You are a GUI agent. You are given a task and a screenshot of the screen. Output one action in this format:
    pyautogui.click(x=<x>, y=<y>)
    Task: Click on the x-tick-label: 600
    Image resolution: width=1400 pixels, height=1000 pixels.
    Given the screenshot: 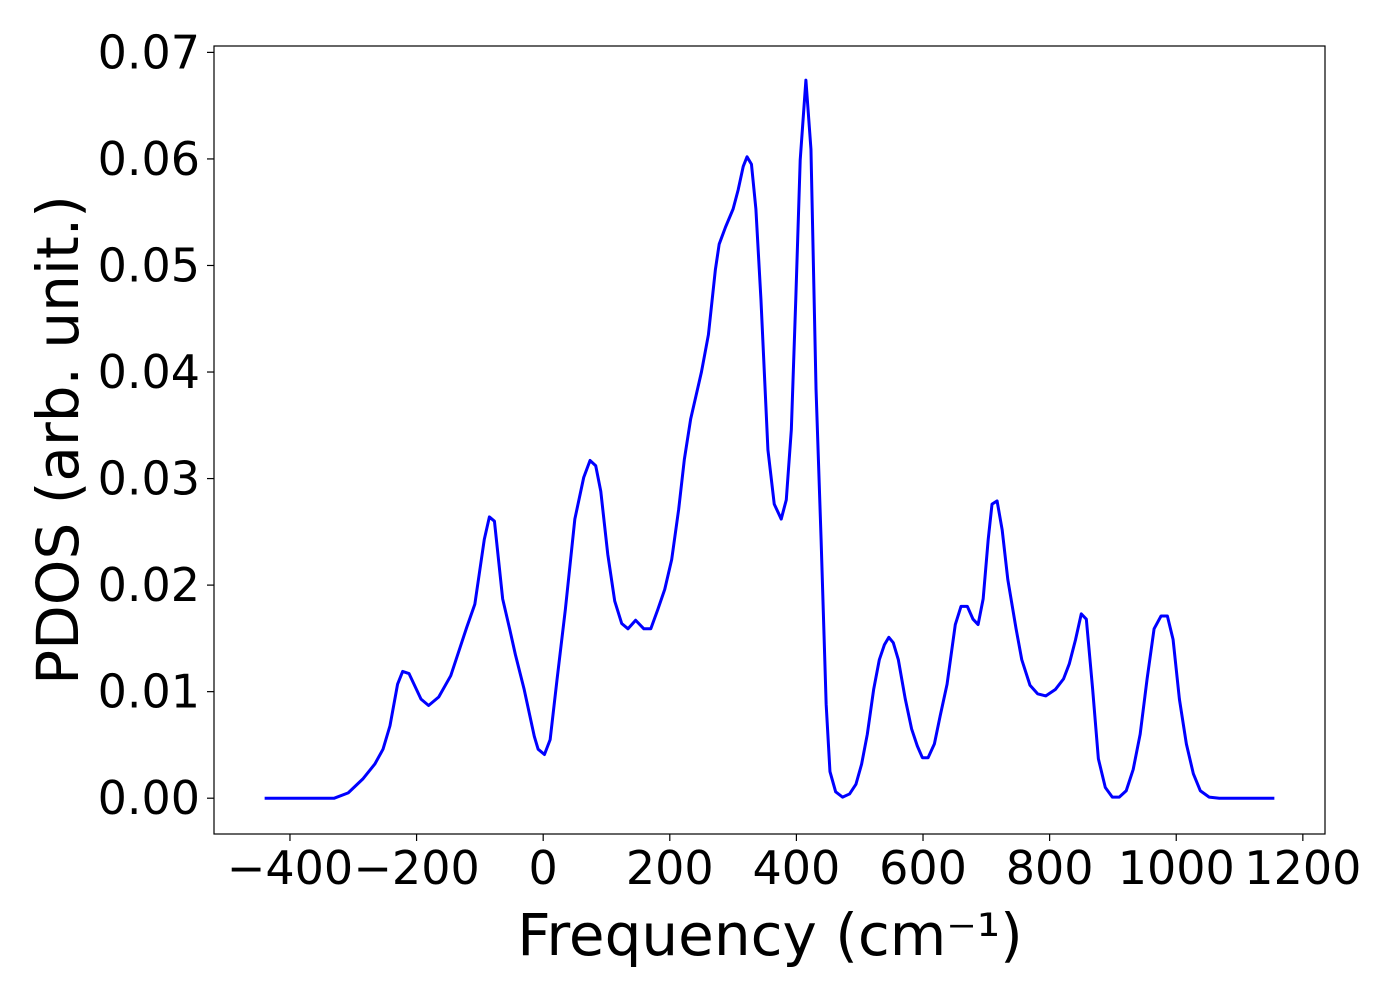 What is the action you would take?
    pyautogui.click(x=923, y=868)
    